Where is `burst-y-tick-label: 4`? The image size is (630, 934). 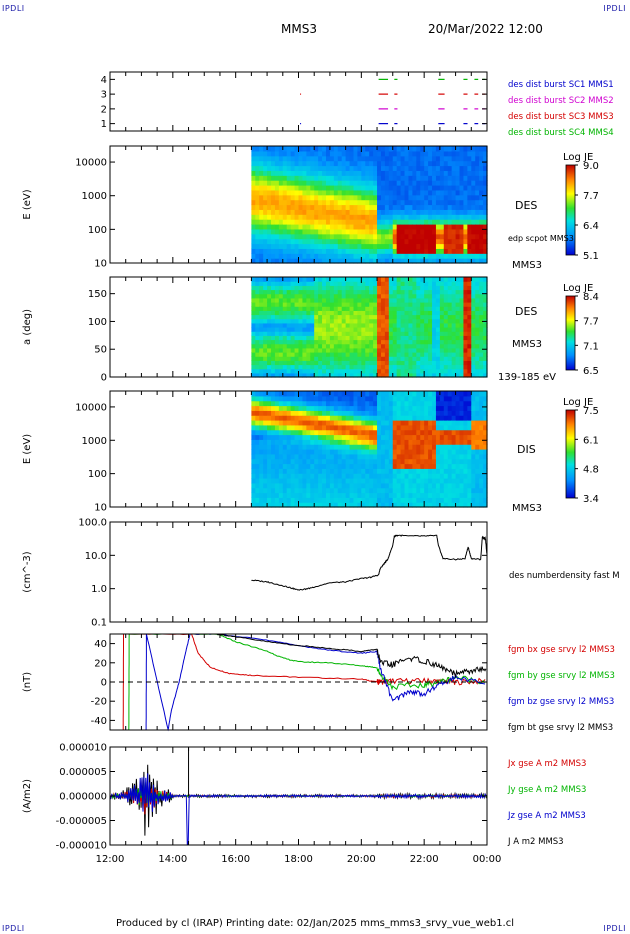 burst-y-tick-label: 4 is located at coordinates (104, 80).